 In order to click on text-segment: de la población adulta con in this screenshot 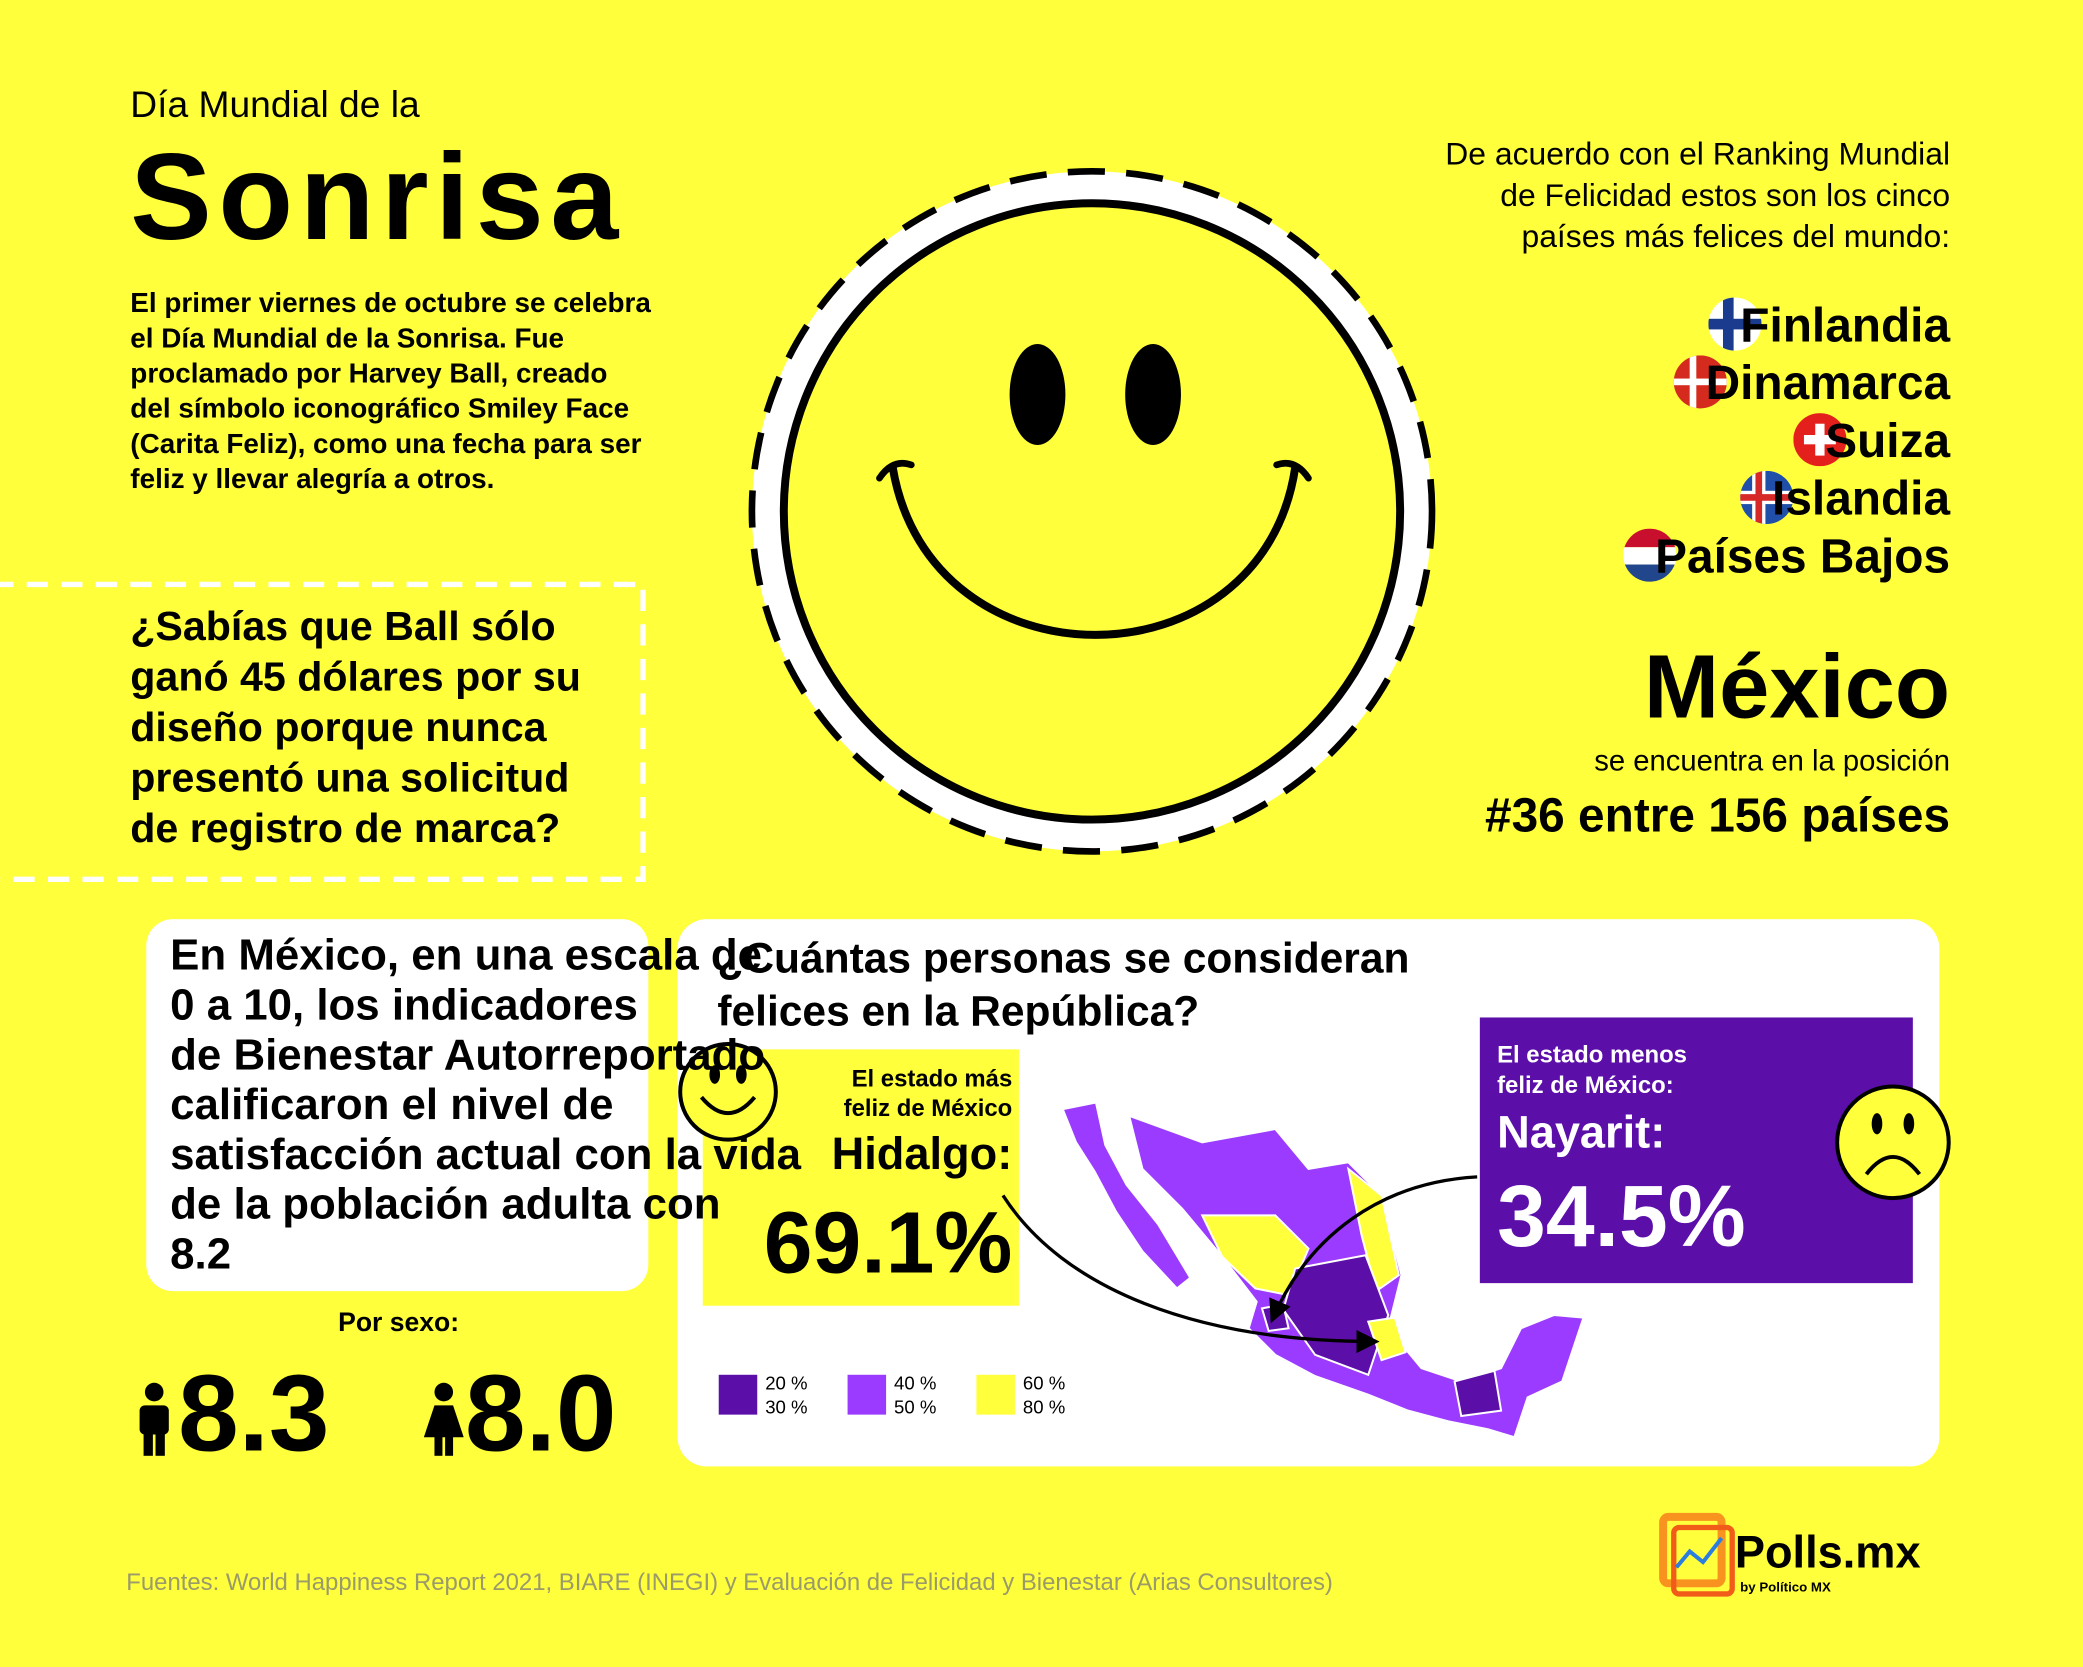, I will do `click(445, 1204)`.